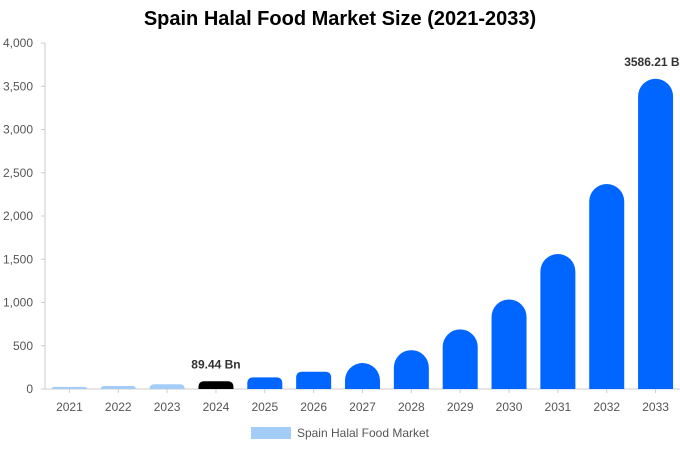 This screenshot has width=680, height=450. I want to click on x-tick-label: 2027, so click(362, 407).